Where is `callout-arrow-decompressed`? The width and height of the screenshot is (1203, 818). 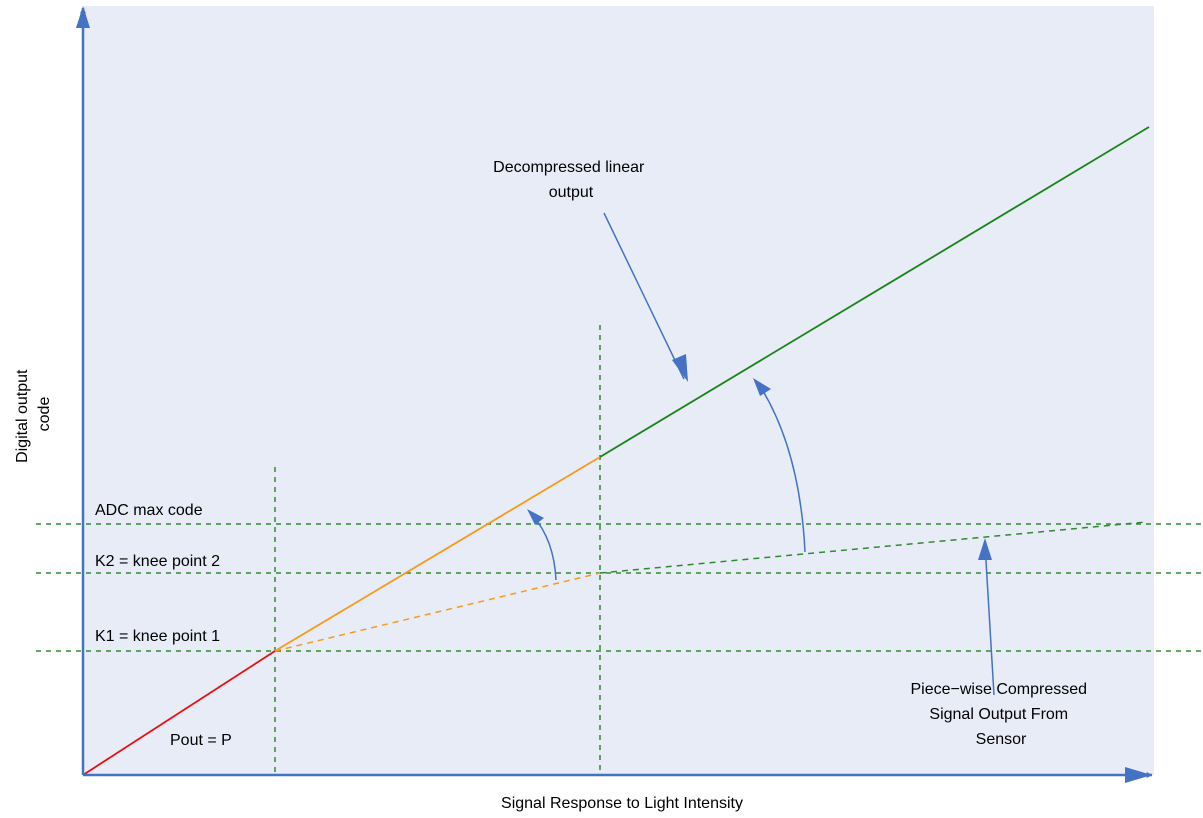
callout-arrow-decompressed is located at coordinates (644, 296).